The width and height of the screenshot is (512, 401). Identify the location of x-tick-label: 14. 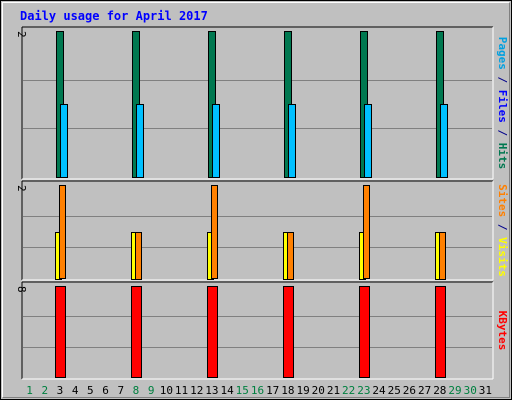
(227, 390).